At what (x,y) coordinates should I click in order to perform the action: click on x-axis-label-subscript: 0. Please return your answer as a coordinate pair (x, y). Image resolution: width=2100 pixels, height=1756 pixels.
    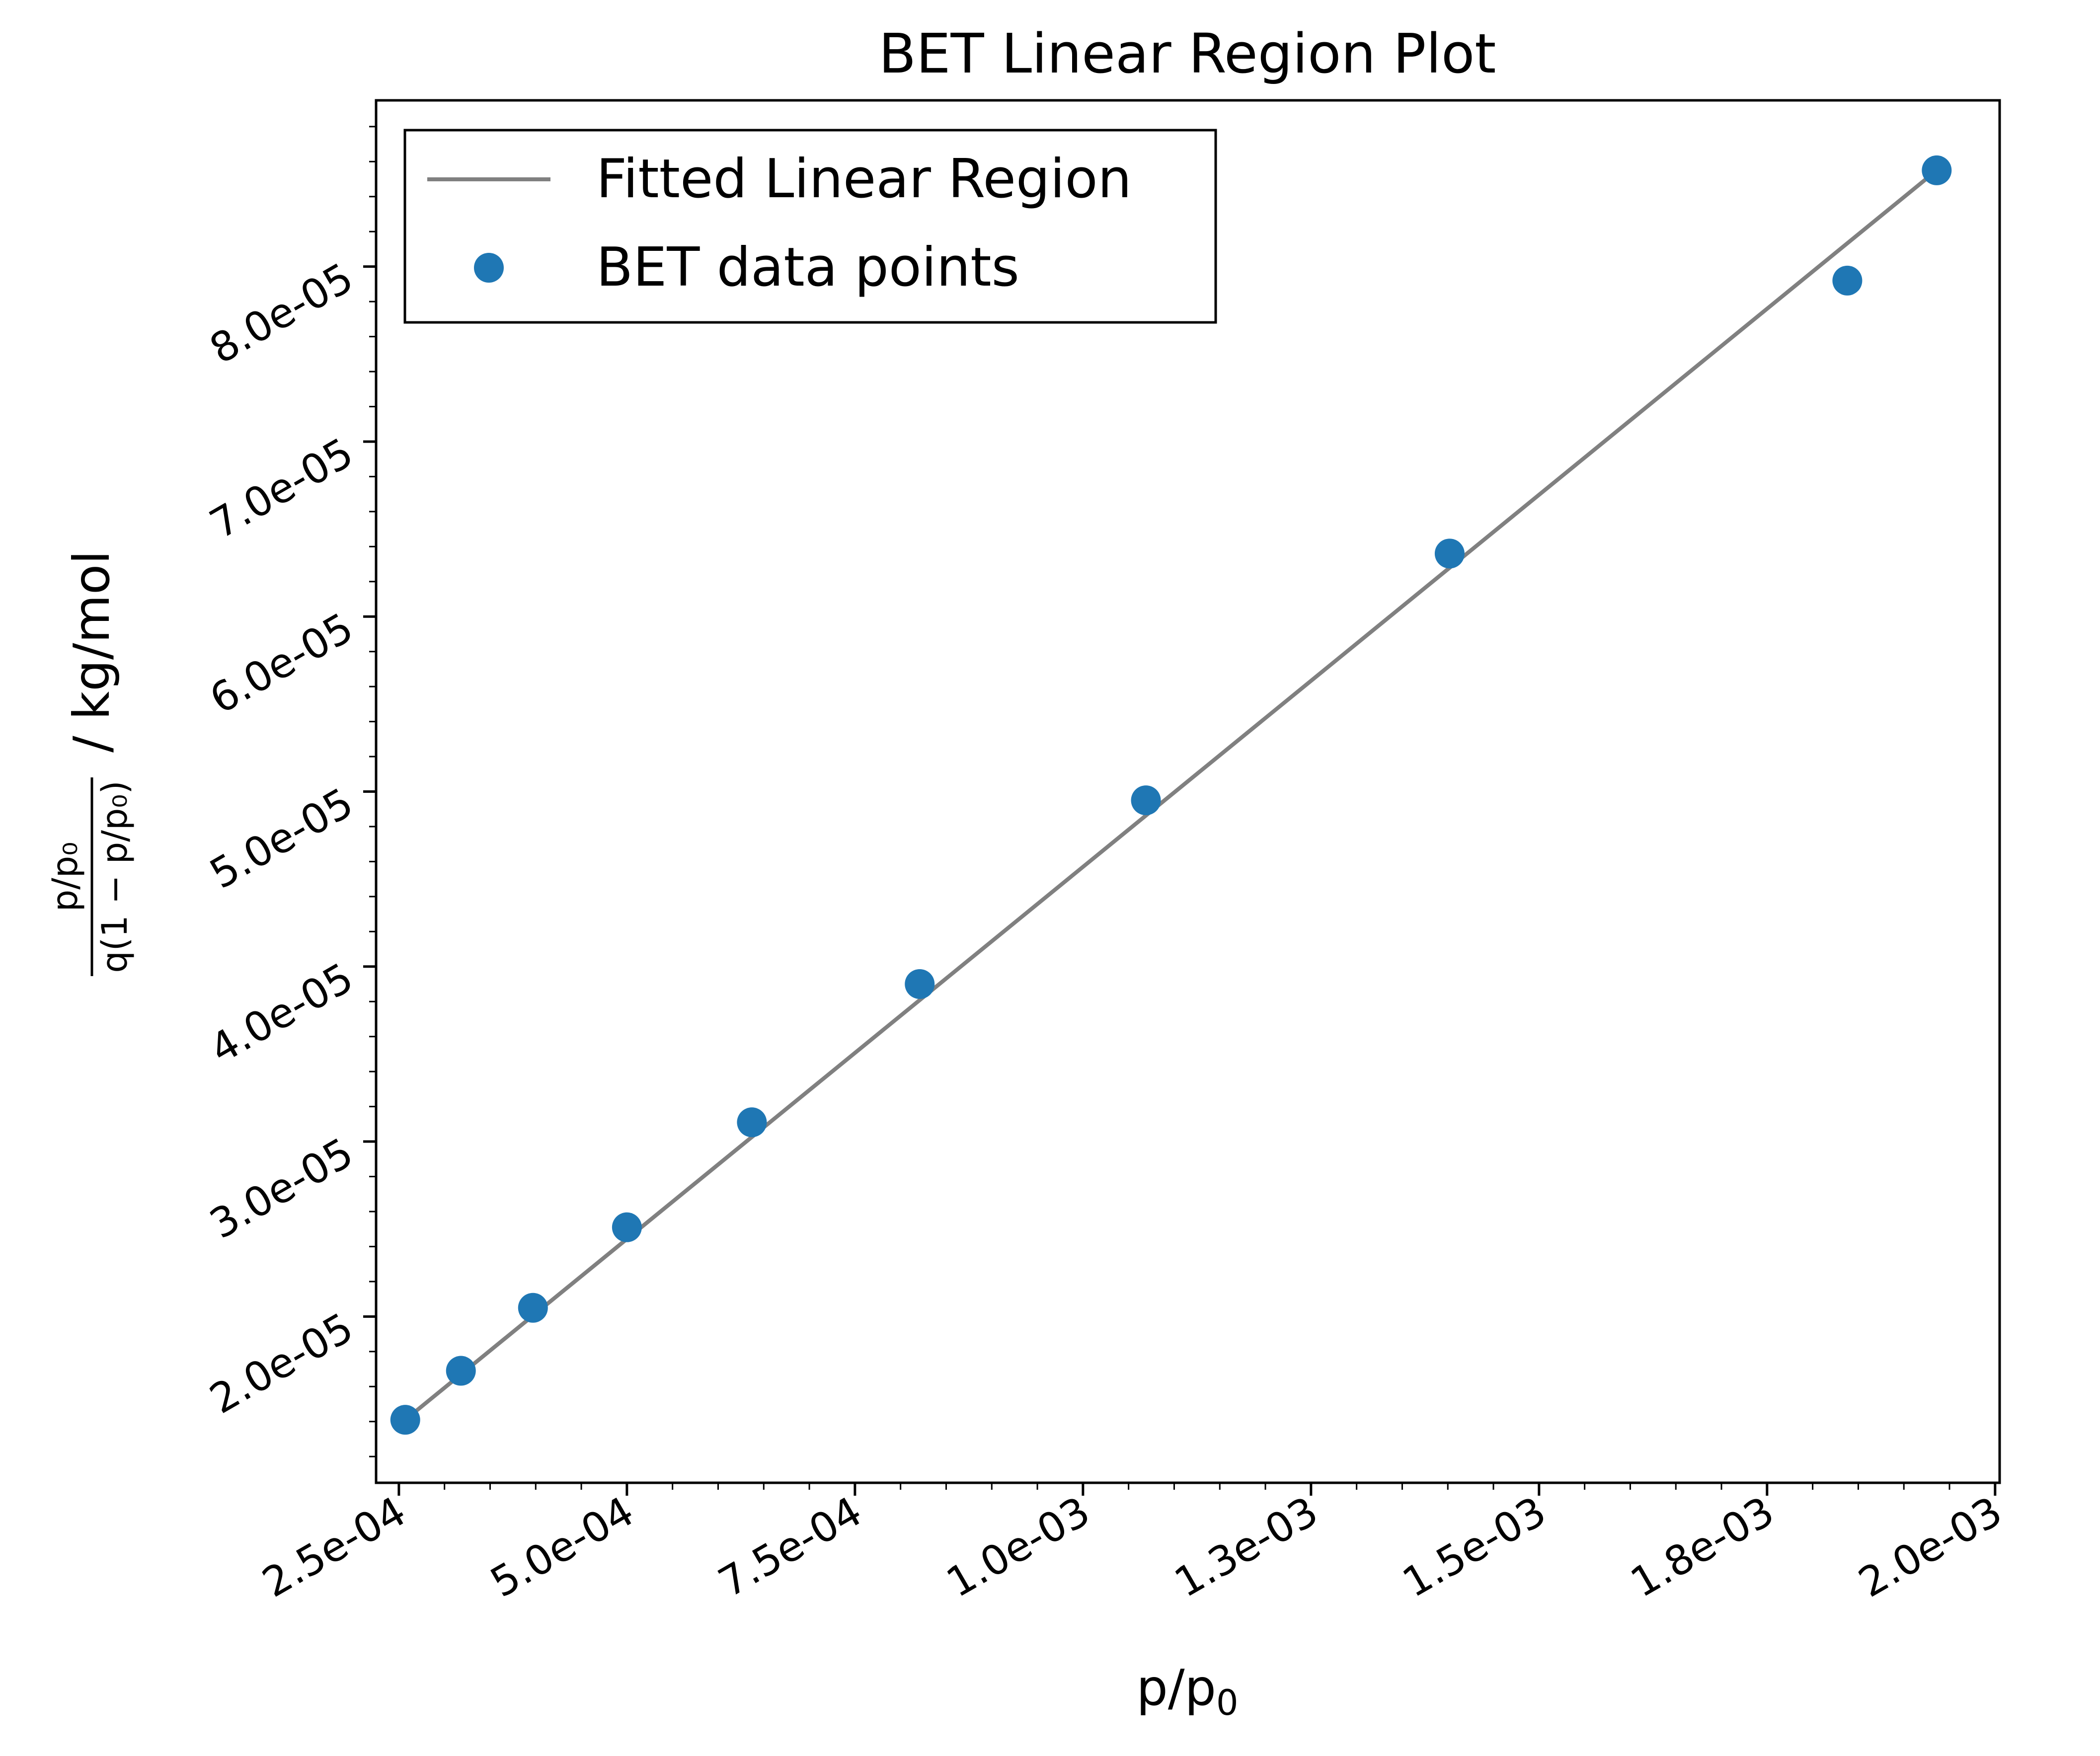
    Looking at the image, I should click on (1227, 1702).